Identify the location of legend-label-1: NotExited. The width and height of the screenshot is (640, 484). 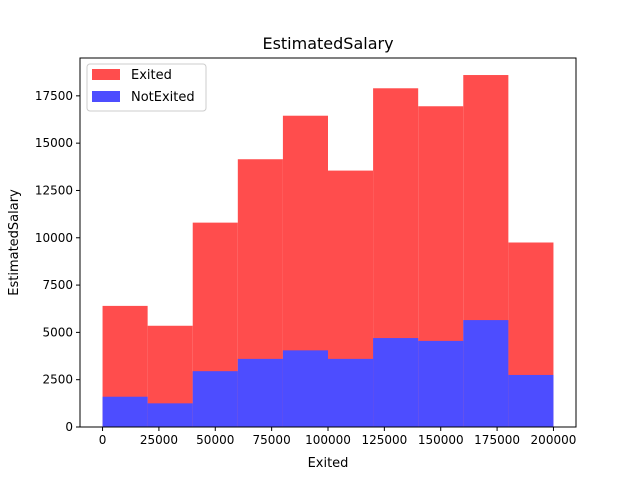
(163, 97).